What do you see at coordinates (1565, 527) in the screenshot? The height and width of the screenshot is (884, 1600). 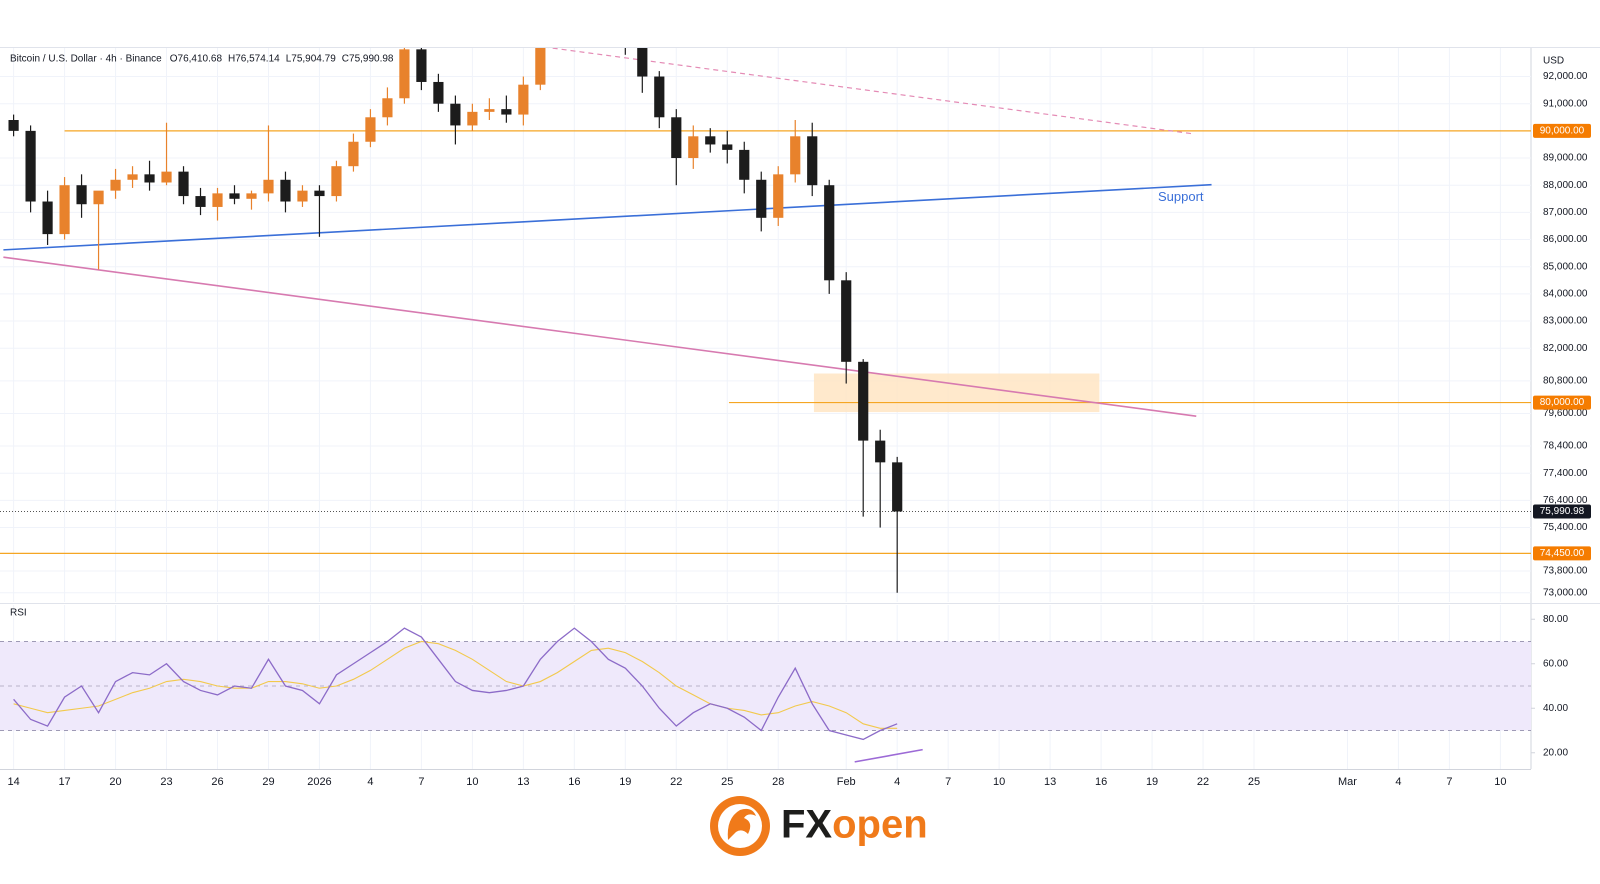 I see `y-tick-label: 75,400.00` at bounding box center [1565, 527].